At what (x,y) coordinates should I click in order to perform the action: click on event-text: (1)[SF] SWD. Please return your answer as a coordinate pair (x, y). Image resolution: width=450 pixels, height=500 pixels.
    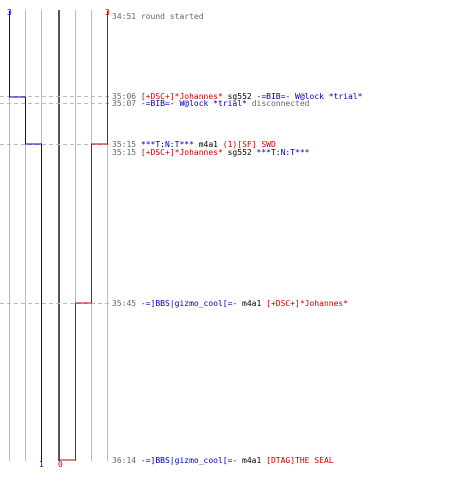
    Looking at the image, I should click on (249, 144).